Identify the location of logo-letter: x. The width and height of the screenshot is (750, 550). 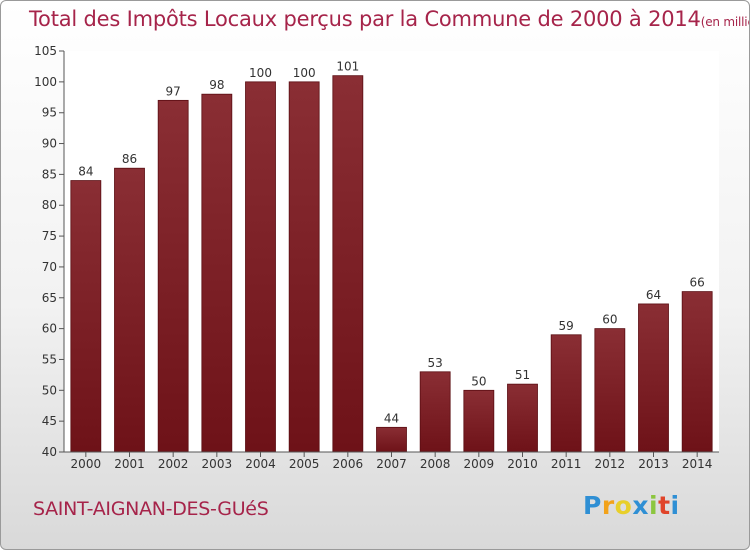
(640, 505).